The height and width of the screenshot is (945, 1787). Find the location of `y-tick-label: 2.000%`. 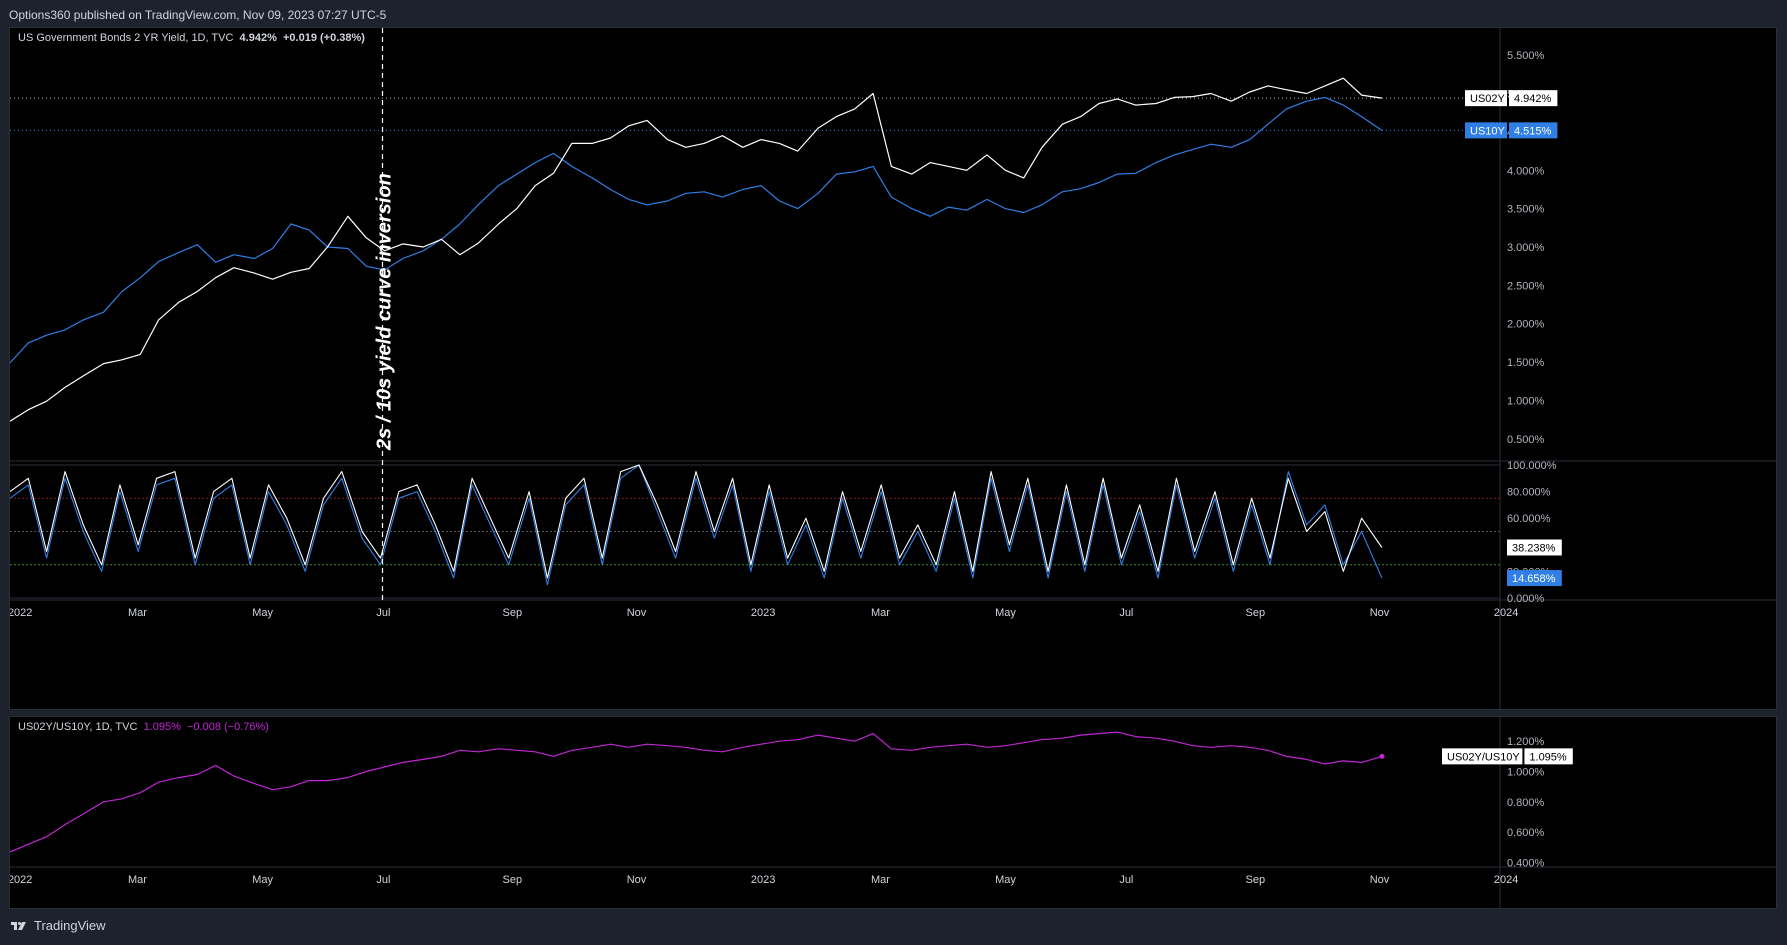

y-tick-label: 2.000% is located at coordinates (1526, 325).